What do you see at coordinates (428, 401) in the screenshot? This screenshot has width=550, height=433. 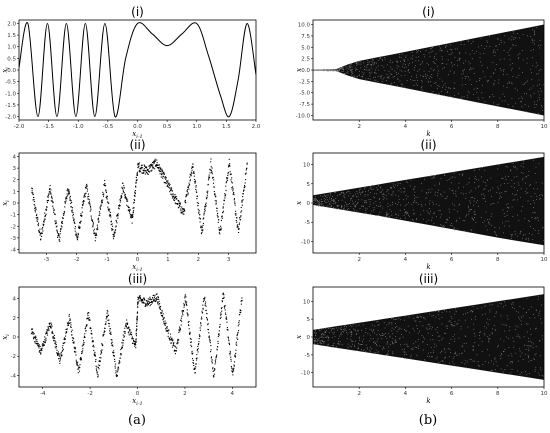 I see `x-axis-label: k` at bounding box center [428, 401].